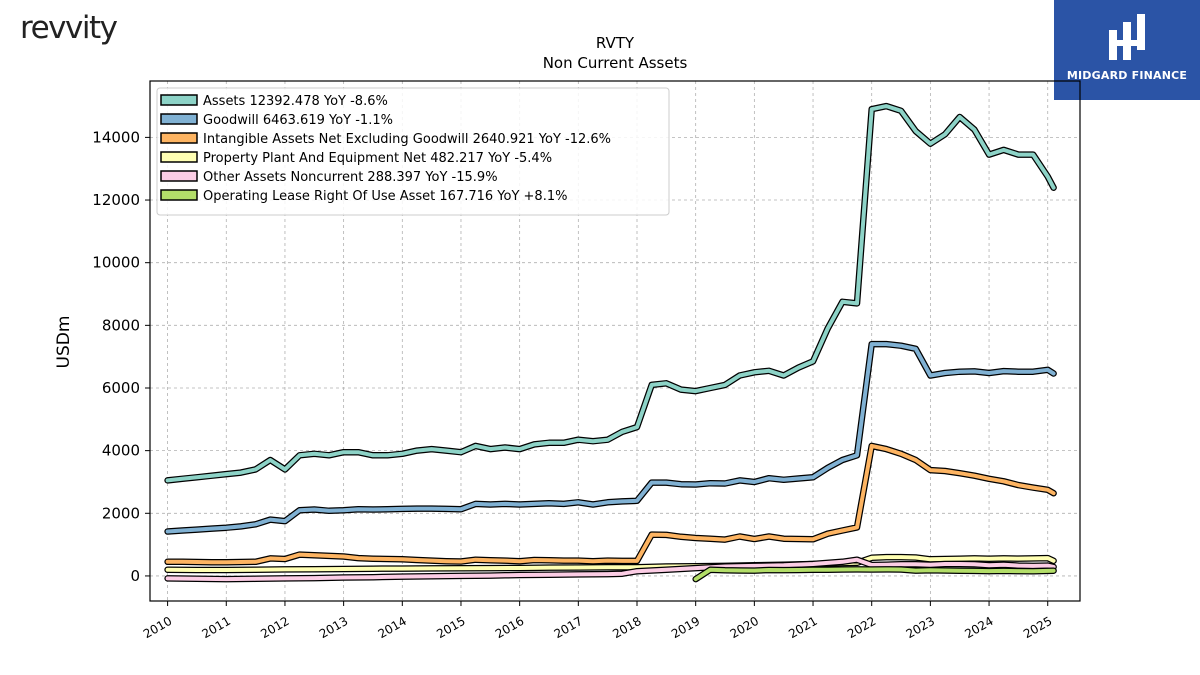 This screenshot has height=675, width=1200. Describe the element at coordinates (509, 627) in the screenshot. I see `x-tick-label: 2016` at that location.